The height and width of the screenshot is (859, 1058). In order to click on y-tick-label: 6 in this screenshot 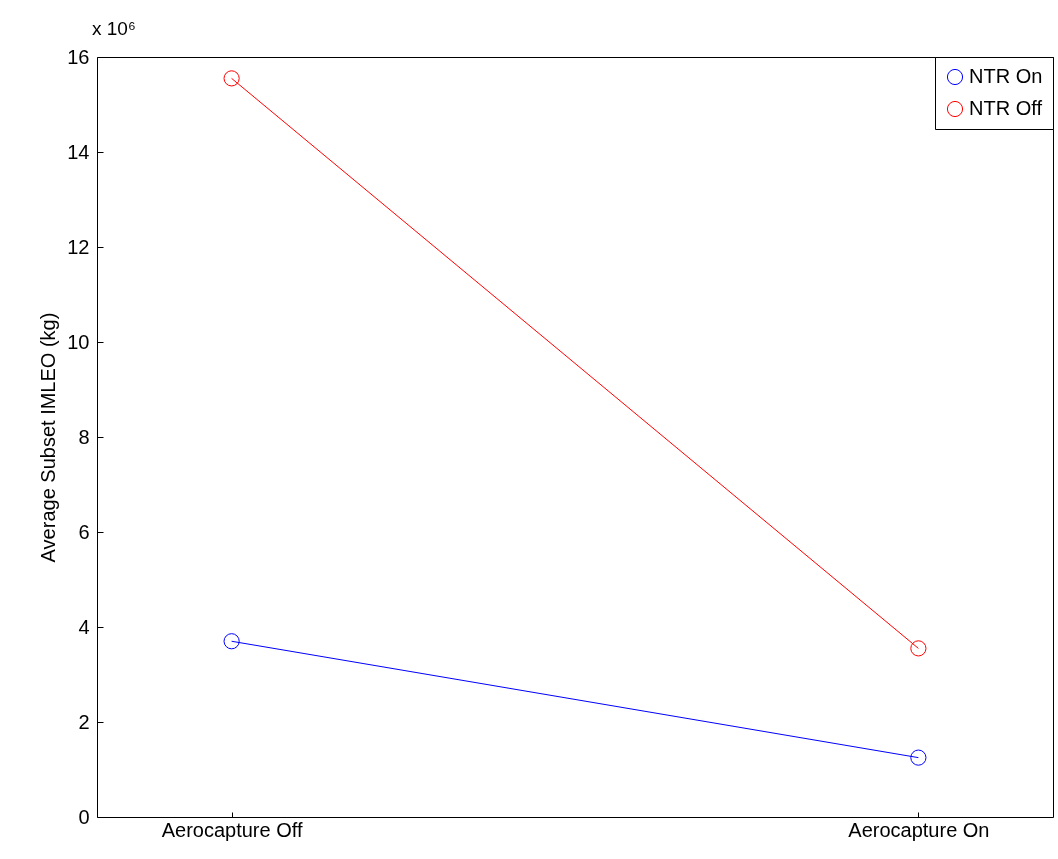, I will do `click(84, 531)`.